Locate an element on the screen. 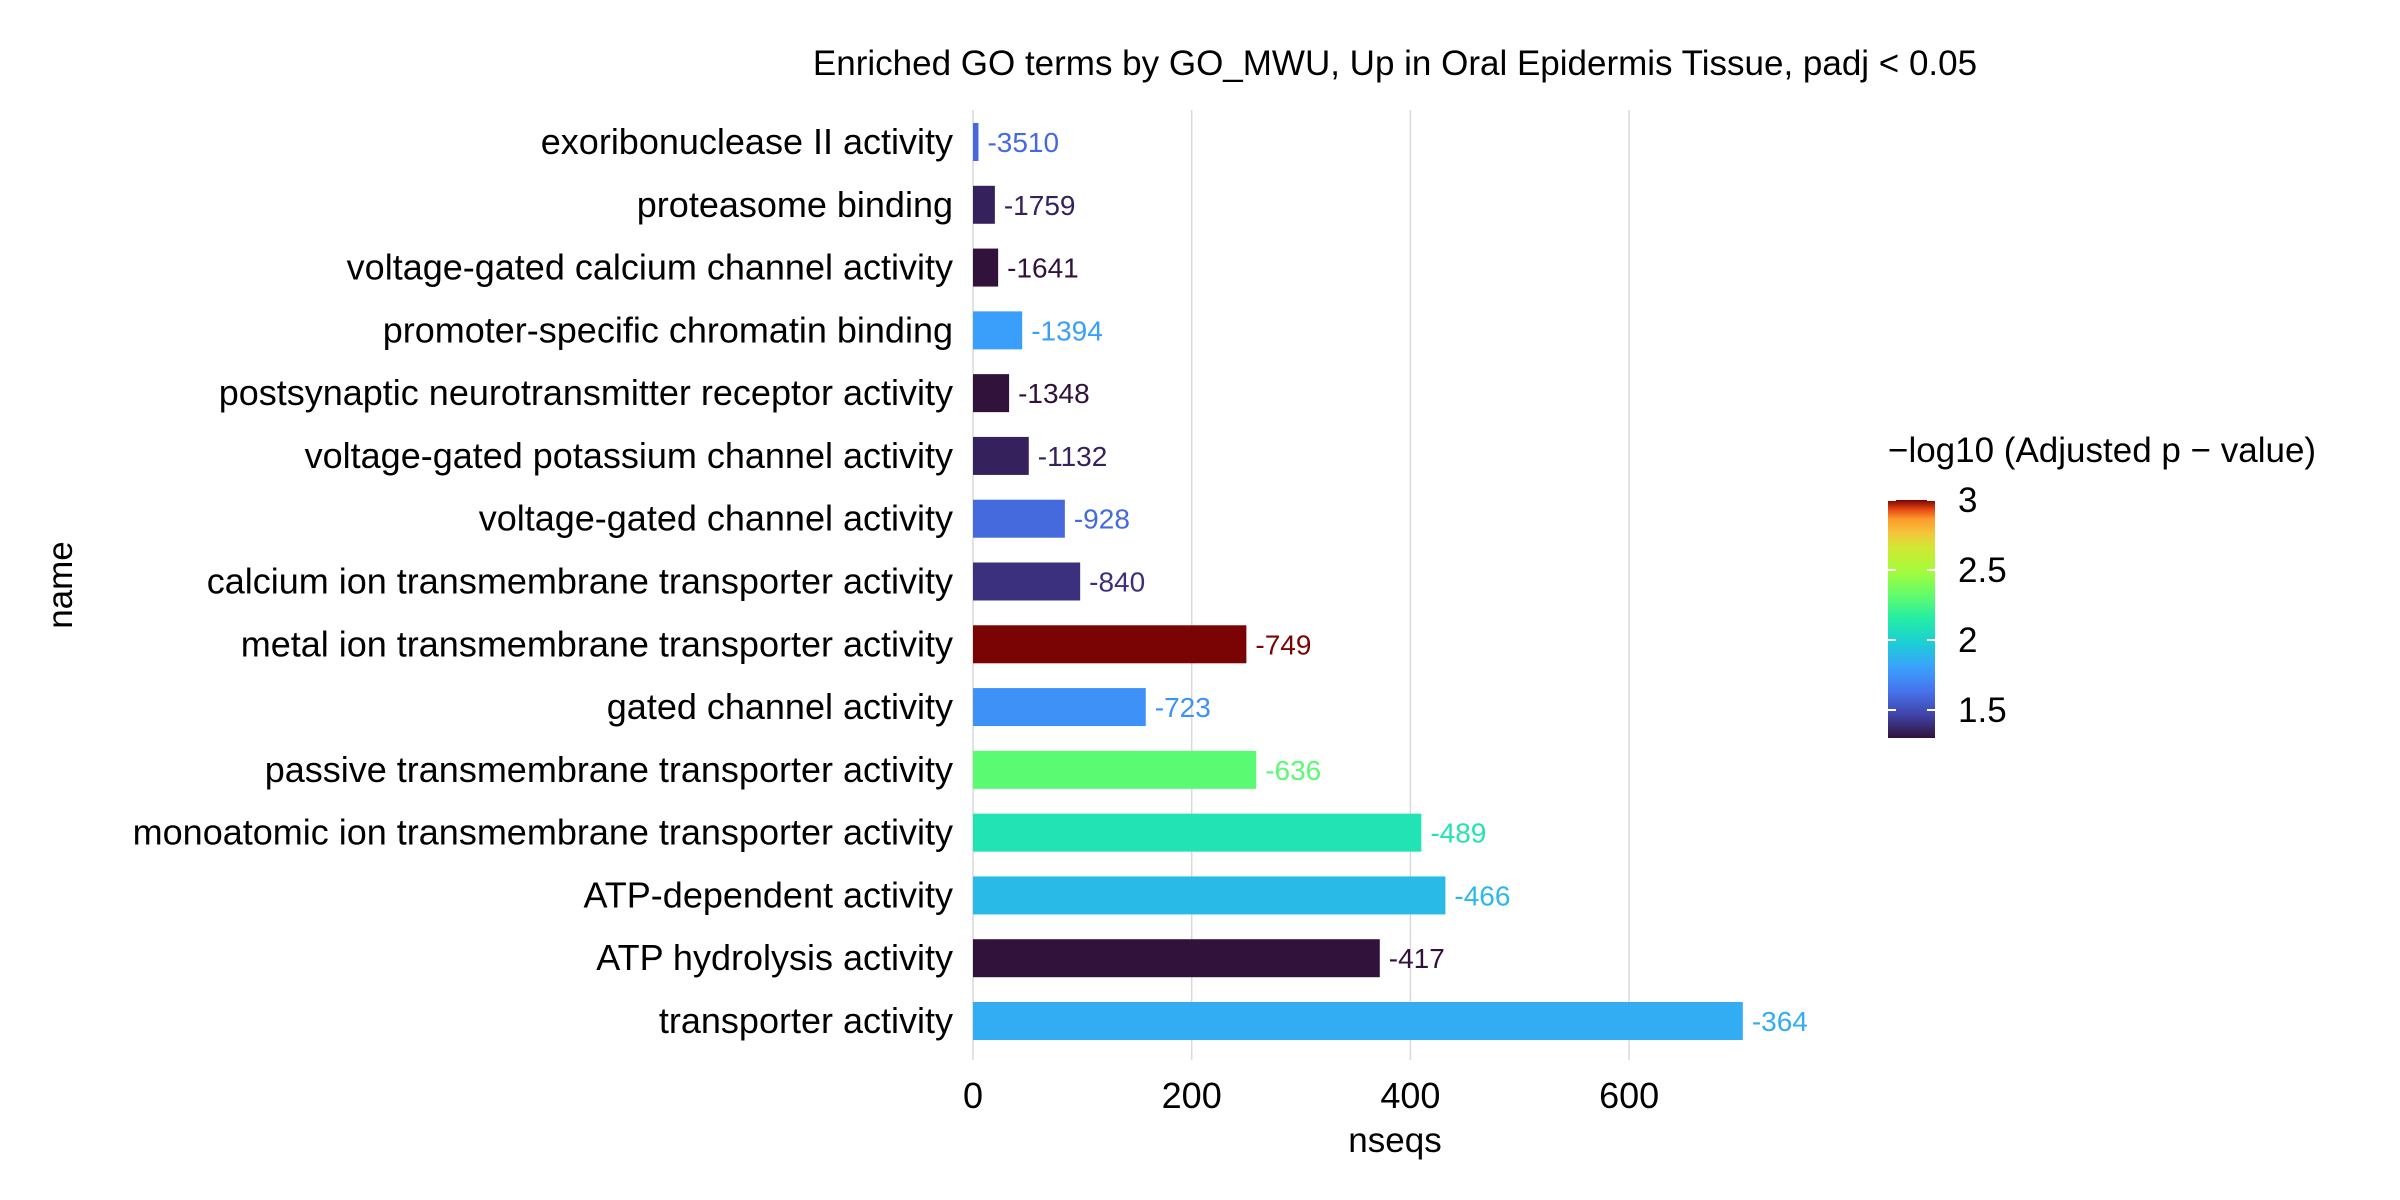 The height and width of the screenshot is (1200, 2400). x-axis-ticks: 0 200 400 600 is located at coordinates (1311, 1095).